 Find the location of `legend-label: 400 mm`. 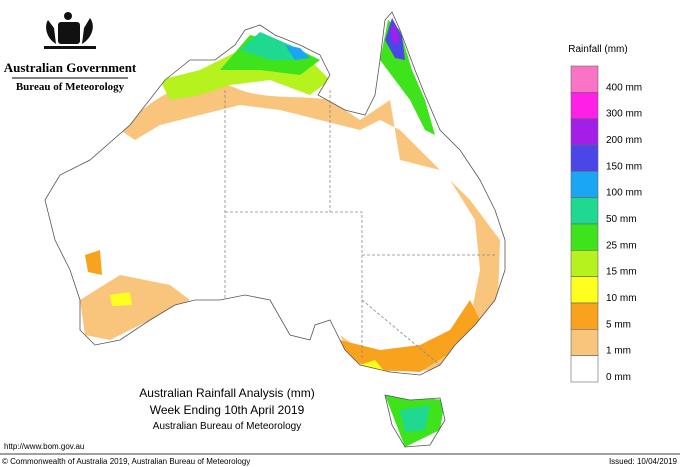

legend-label: 400 mm is located at coordinates (624, 87).